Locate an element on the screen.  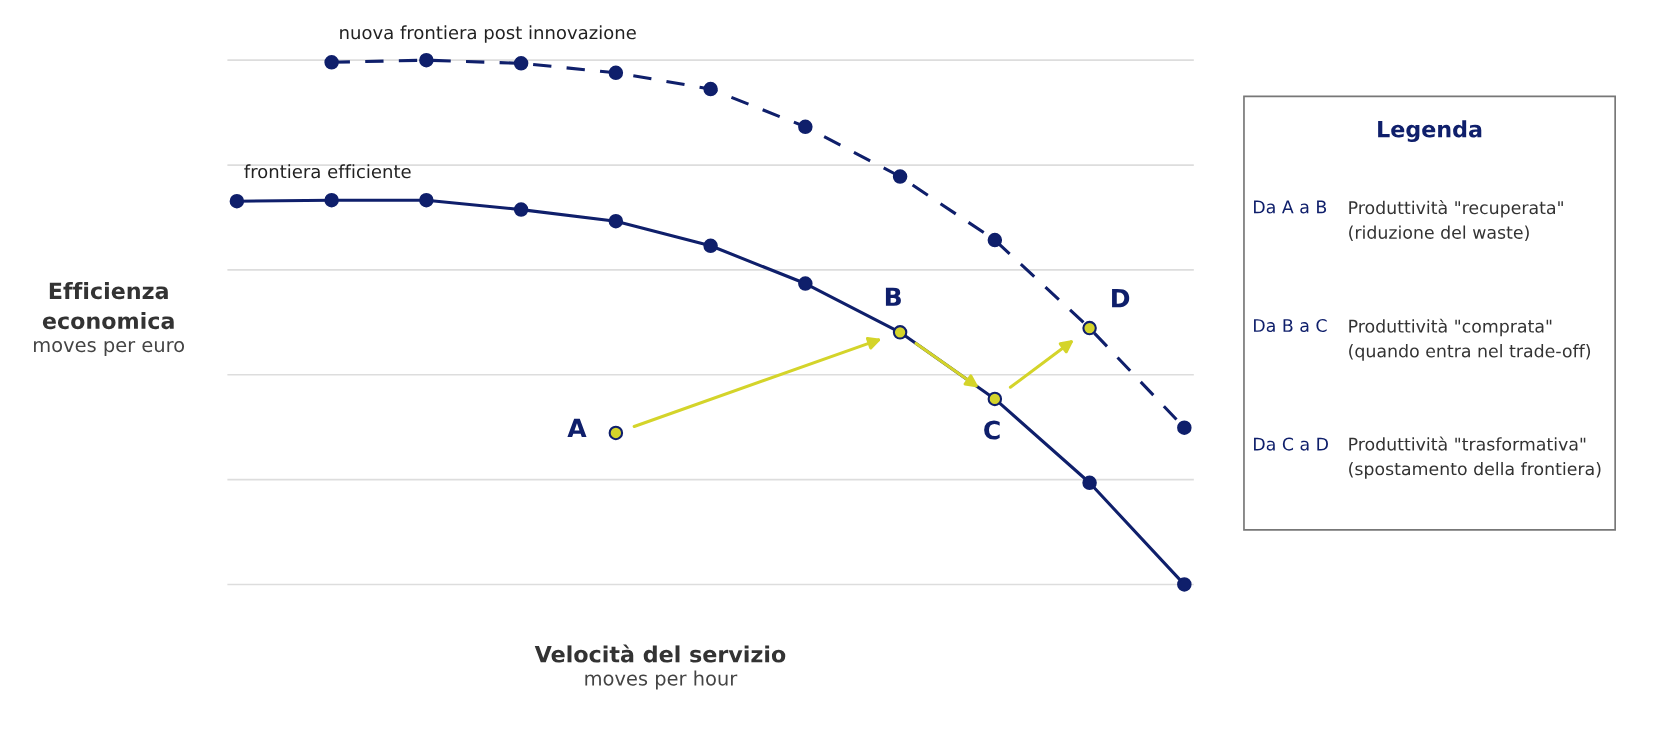
annotation: D is located at coordinates (1121, 298).